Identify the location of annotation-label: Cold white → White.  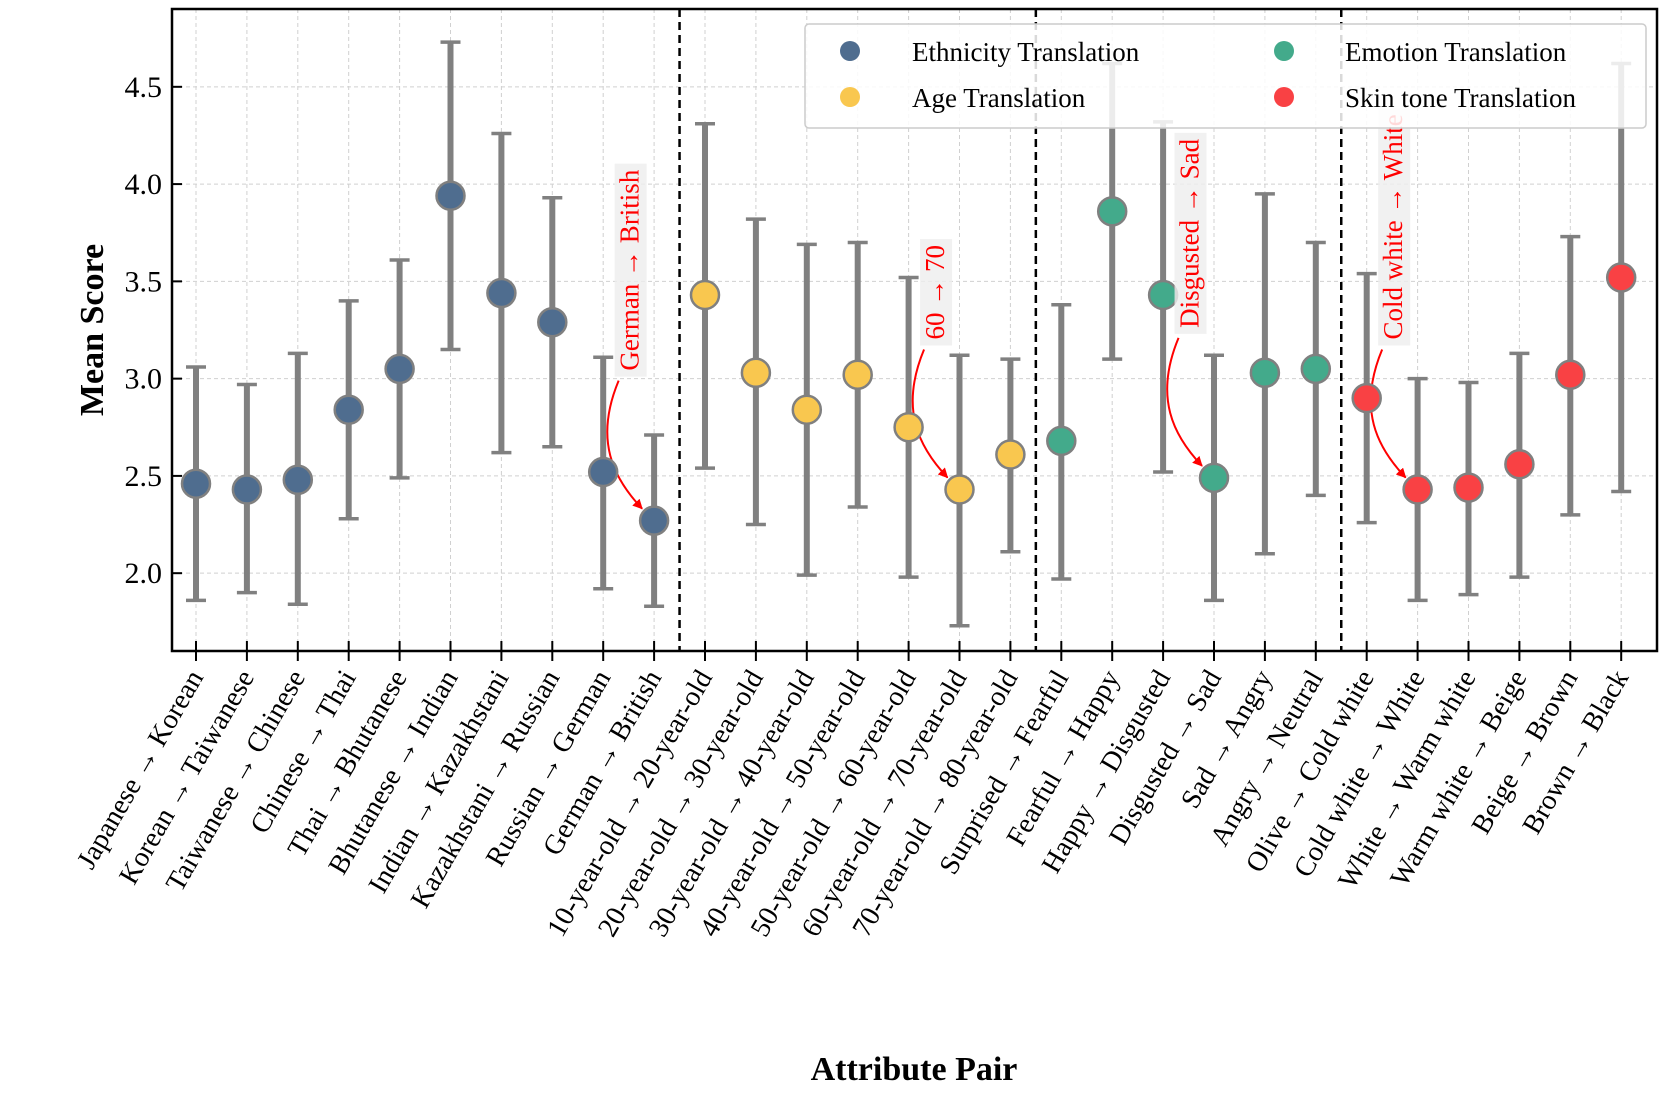
(1393, 226).